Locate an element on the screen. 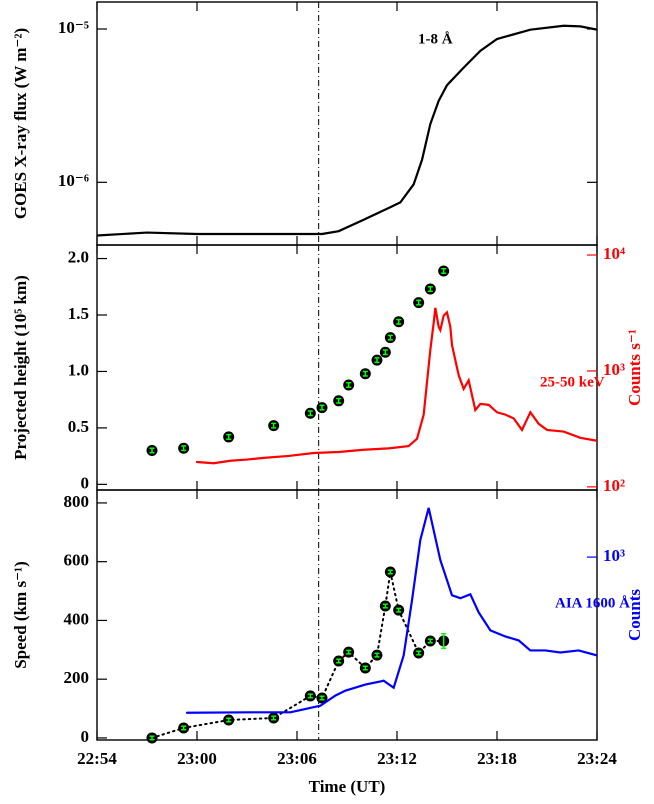 The height and width of the screenshot is (804, 654). y-tick-label: 600 is located at coordinates (77, 560).